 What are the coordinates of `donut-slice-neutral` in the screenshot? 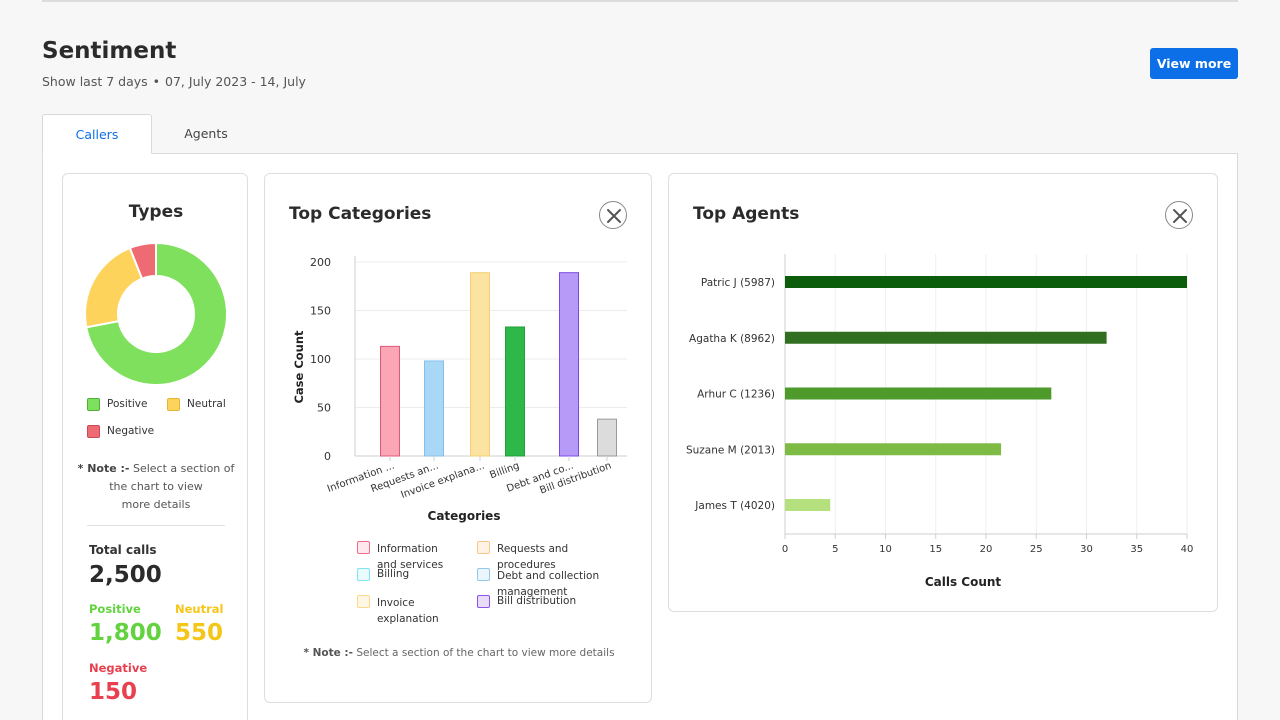 It's located at (114, 287).